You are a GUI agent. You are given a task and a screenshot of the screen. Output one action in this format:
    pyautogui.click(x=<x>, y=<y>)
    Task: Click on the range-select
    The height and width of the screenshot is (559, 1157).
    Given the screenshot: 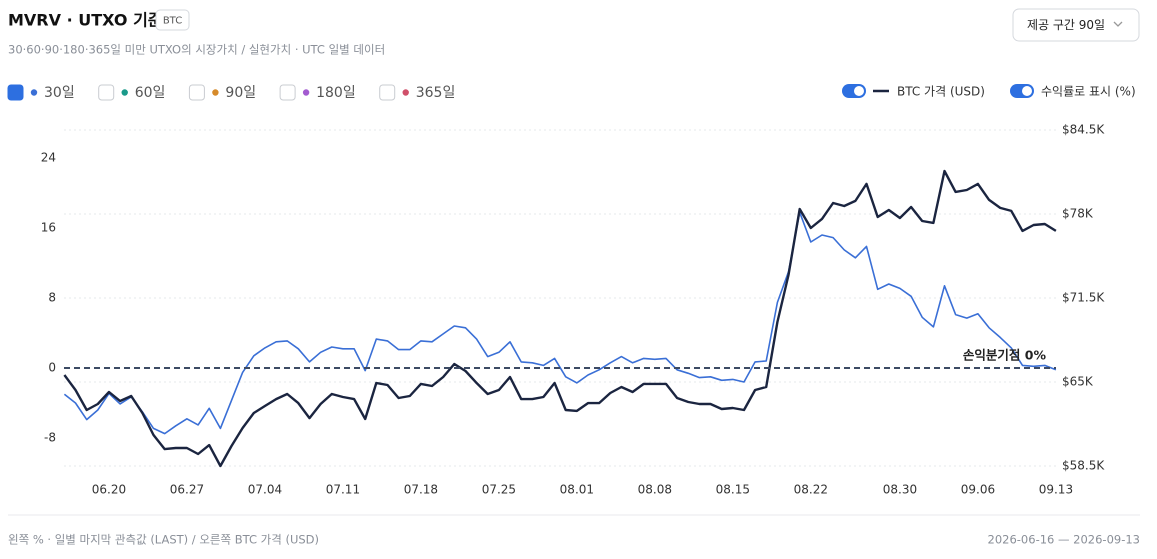 What is the action you would take?
    pyautogui.click(x=1076, y=25)
    